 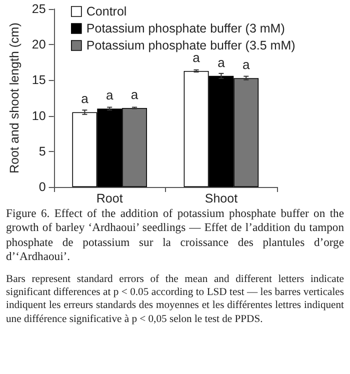 What do you see at coordinates (175, 299) in the screenshot?
I see `text: Bars represent standard errors of the mean and different letters indicate significant differences at p < 0.05 according to LSD test — les barres verticales indiquent les erreurs standards des moyennes et les différentes lettres indiquent une différence significative à p < 0,05 selon le test de PPDS.` at bounding box center [175, 299].